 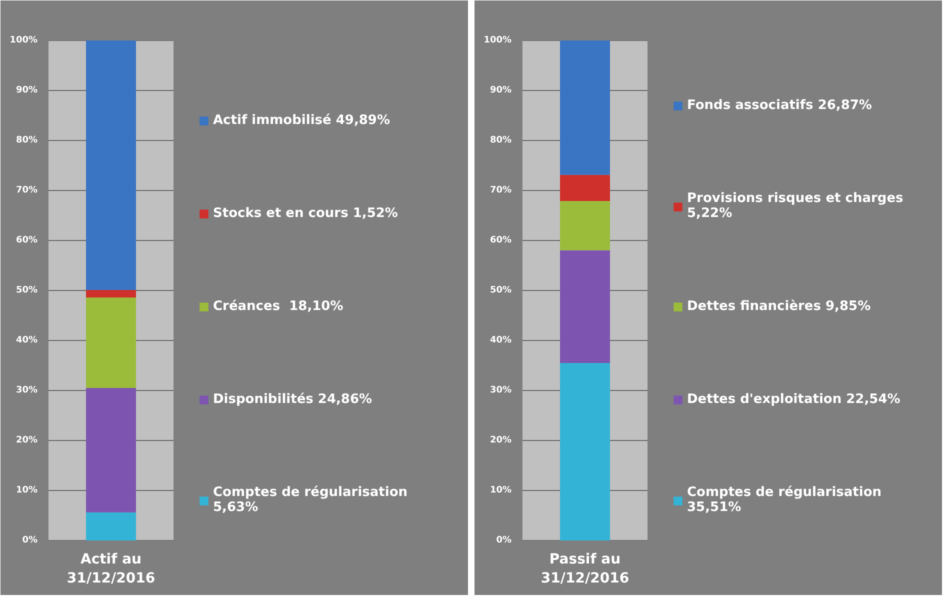 I want to click on x-tick-label: Passif au 31/12/2016, so click(x=585, y=569).